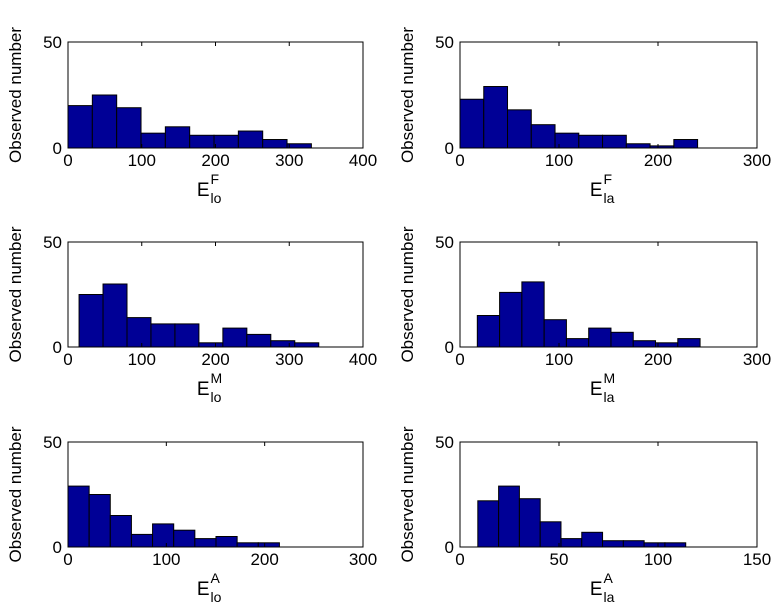 The image size is (779, 616). What do you see at coordinates (217, 378) in the screenshot?
I see `x-label-sup: M` at bounding box center [217, 378].